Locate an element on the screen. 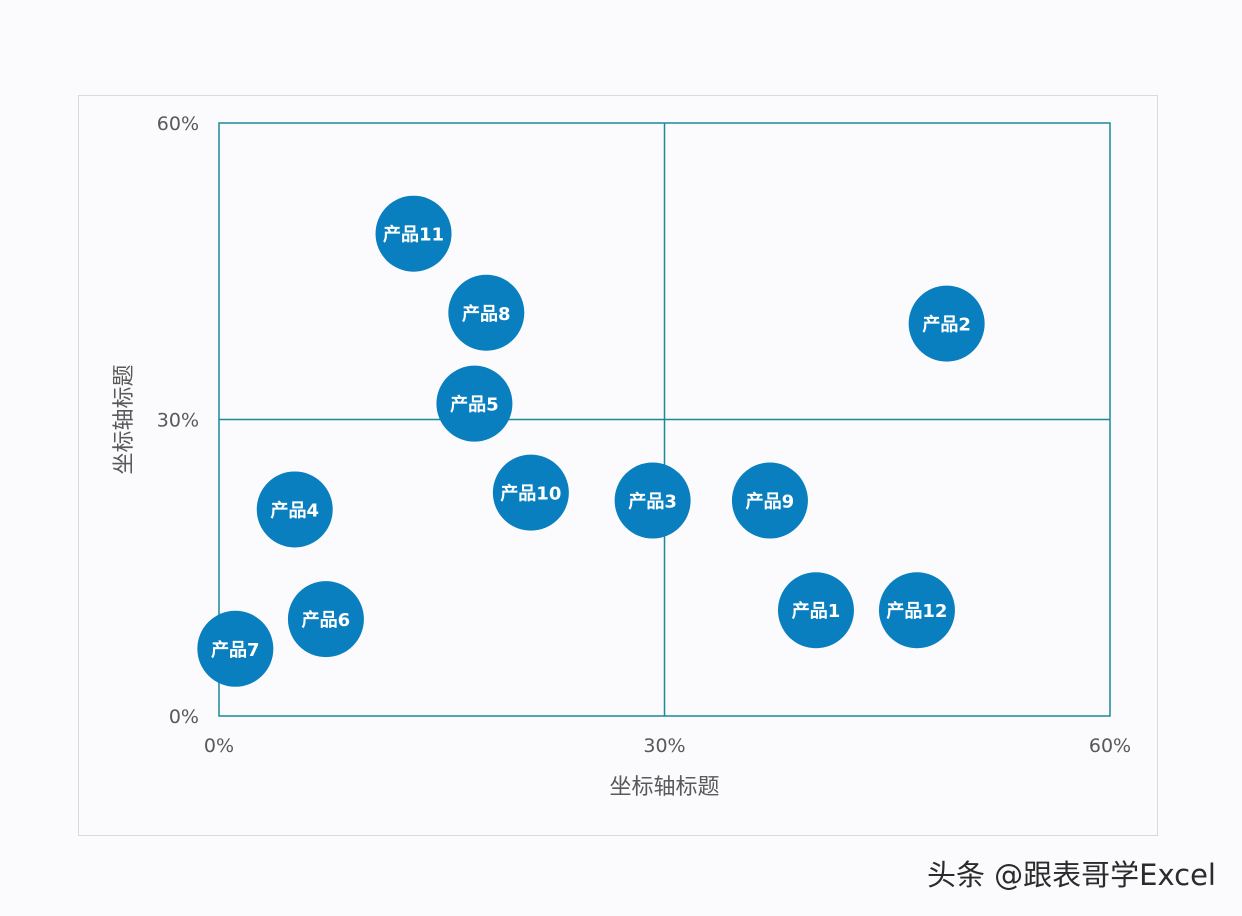 The image size is (1242, 916). bubble-point: 产品10 is located at coordinates (530, 492).